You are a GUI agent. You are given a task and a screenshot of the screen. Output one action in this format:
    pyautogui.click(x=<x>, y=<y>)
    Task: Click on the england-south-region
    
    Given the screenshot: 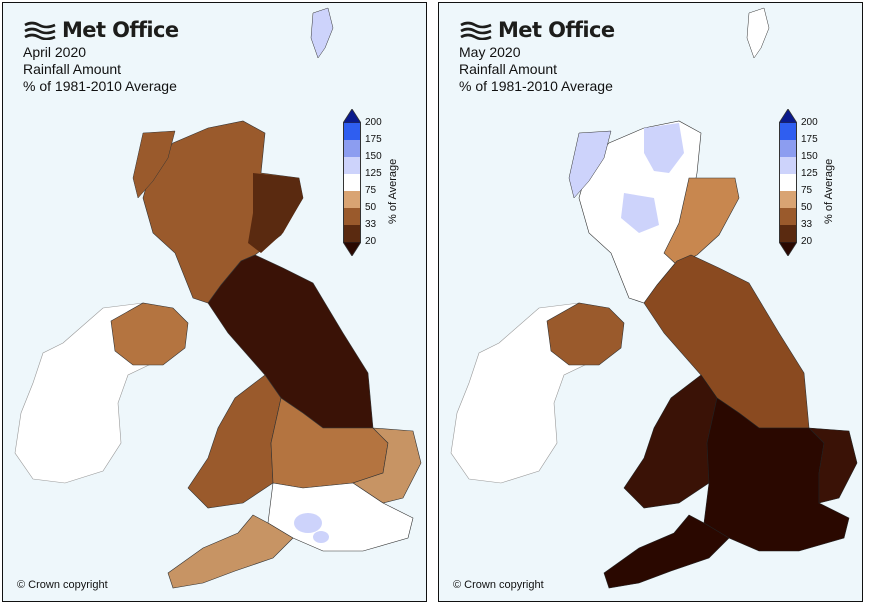 What is the action you would take?
    pyautogui.click(x=776, y=474)
    